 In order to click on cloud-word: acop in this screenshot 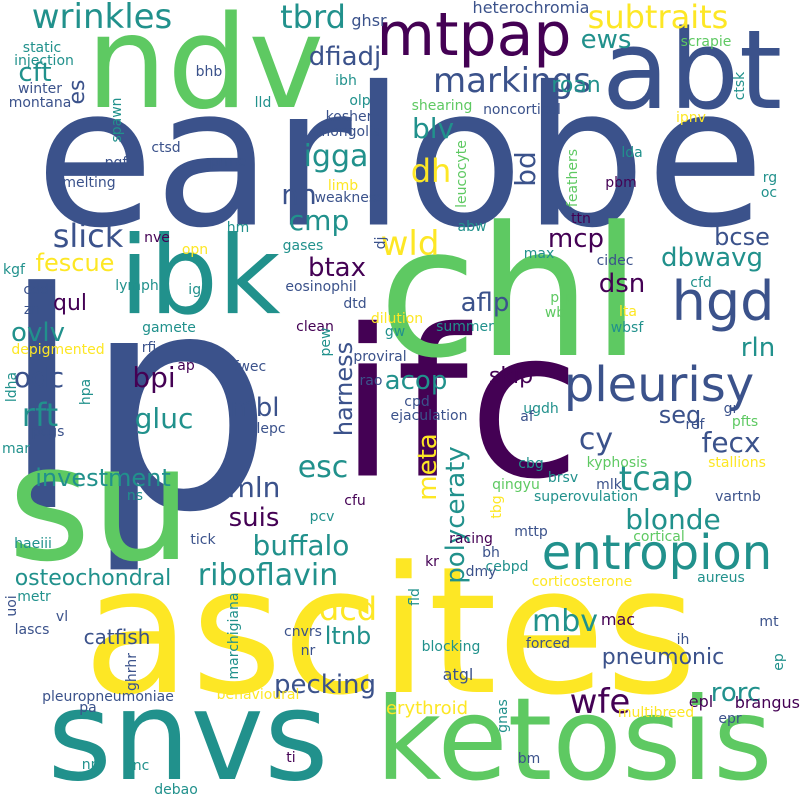, I will do `click(416, 381)`.